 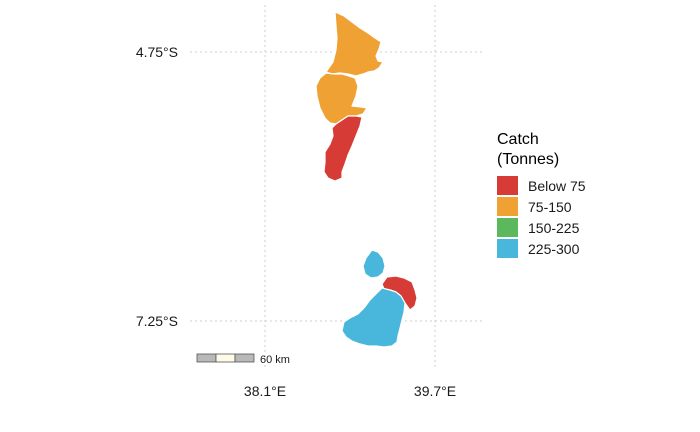 I want to click on scale-bar: 60 km, so click(x=243, y=359).